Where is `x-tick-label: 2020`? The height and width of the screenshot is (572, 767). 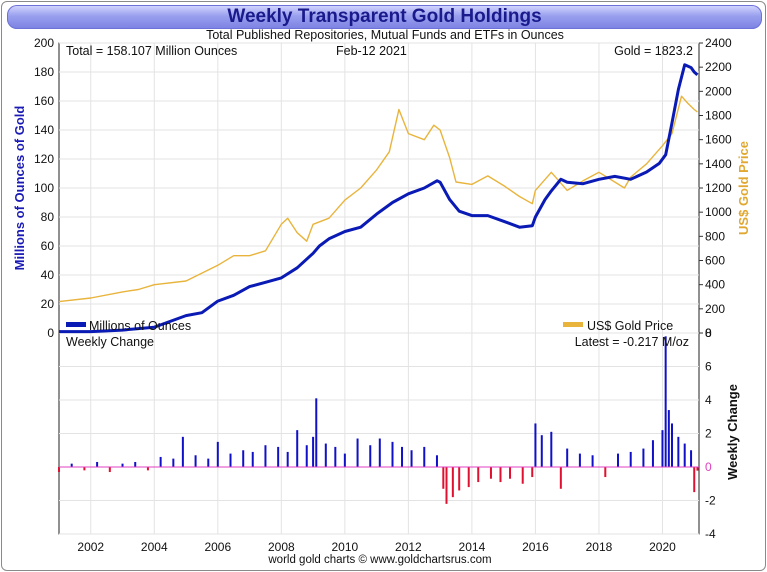 x-tick-label: 2020 is located at coordinates (662, 547).